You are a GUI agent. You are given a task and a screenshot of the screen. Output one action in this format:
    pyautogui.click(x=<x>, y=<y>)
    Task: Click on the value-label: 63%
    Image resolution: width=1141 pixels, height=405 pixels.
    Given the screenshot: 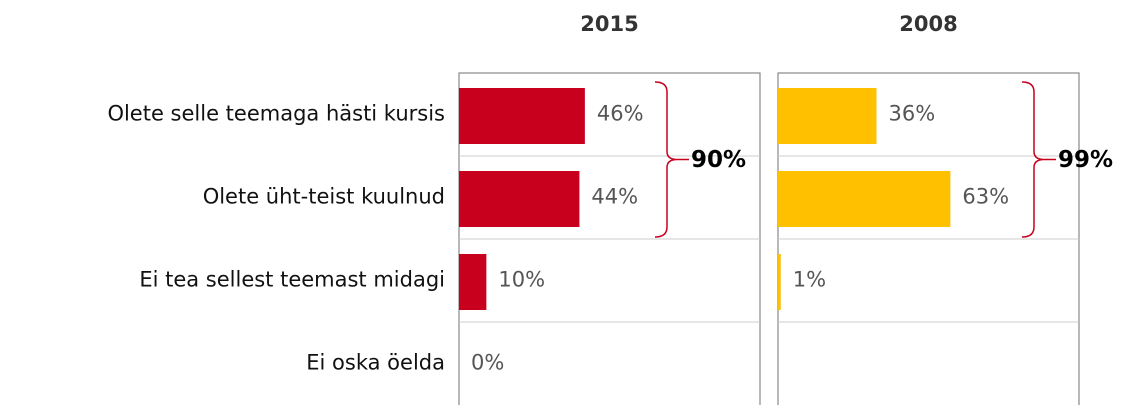 What is the action you would take?
    pyautogui.click(x=985, y=197)
    